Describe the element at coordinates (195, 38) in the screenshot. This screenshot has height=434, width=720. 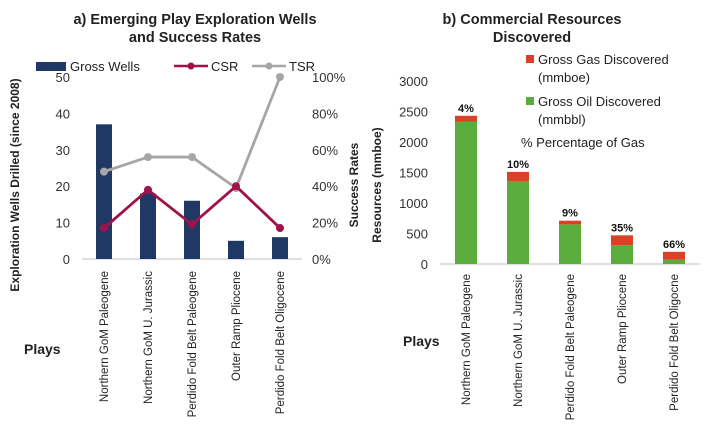
I see `chart-a-title-line2: and Success Rates` at that location.